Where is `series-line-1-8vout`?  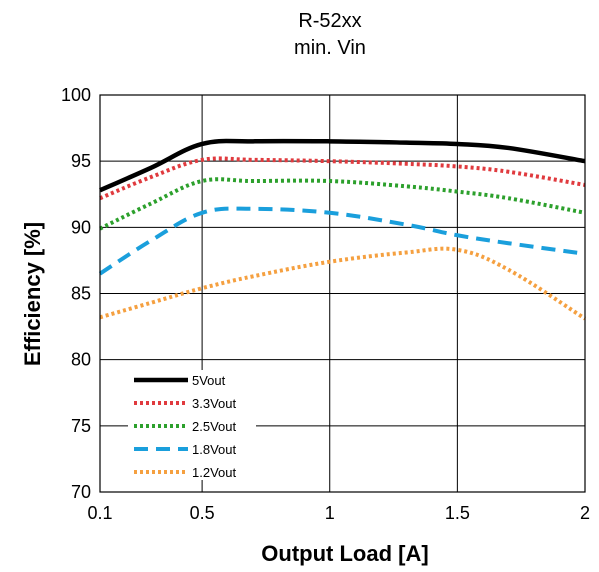 series-line-1-8vout is located at coordinates (342, 241).